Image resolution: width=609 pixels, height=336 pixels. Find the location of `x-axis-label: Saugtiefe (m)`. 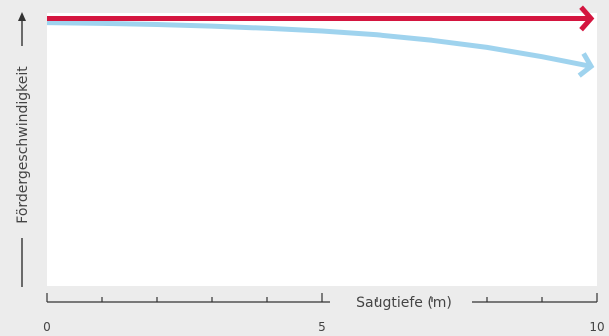

x-axis-label: Saugtiefe (m) is located at coordinates (404, 303).